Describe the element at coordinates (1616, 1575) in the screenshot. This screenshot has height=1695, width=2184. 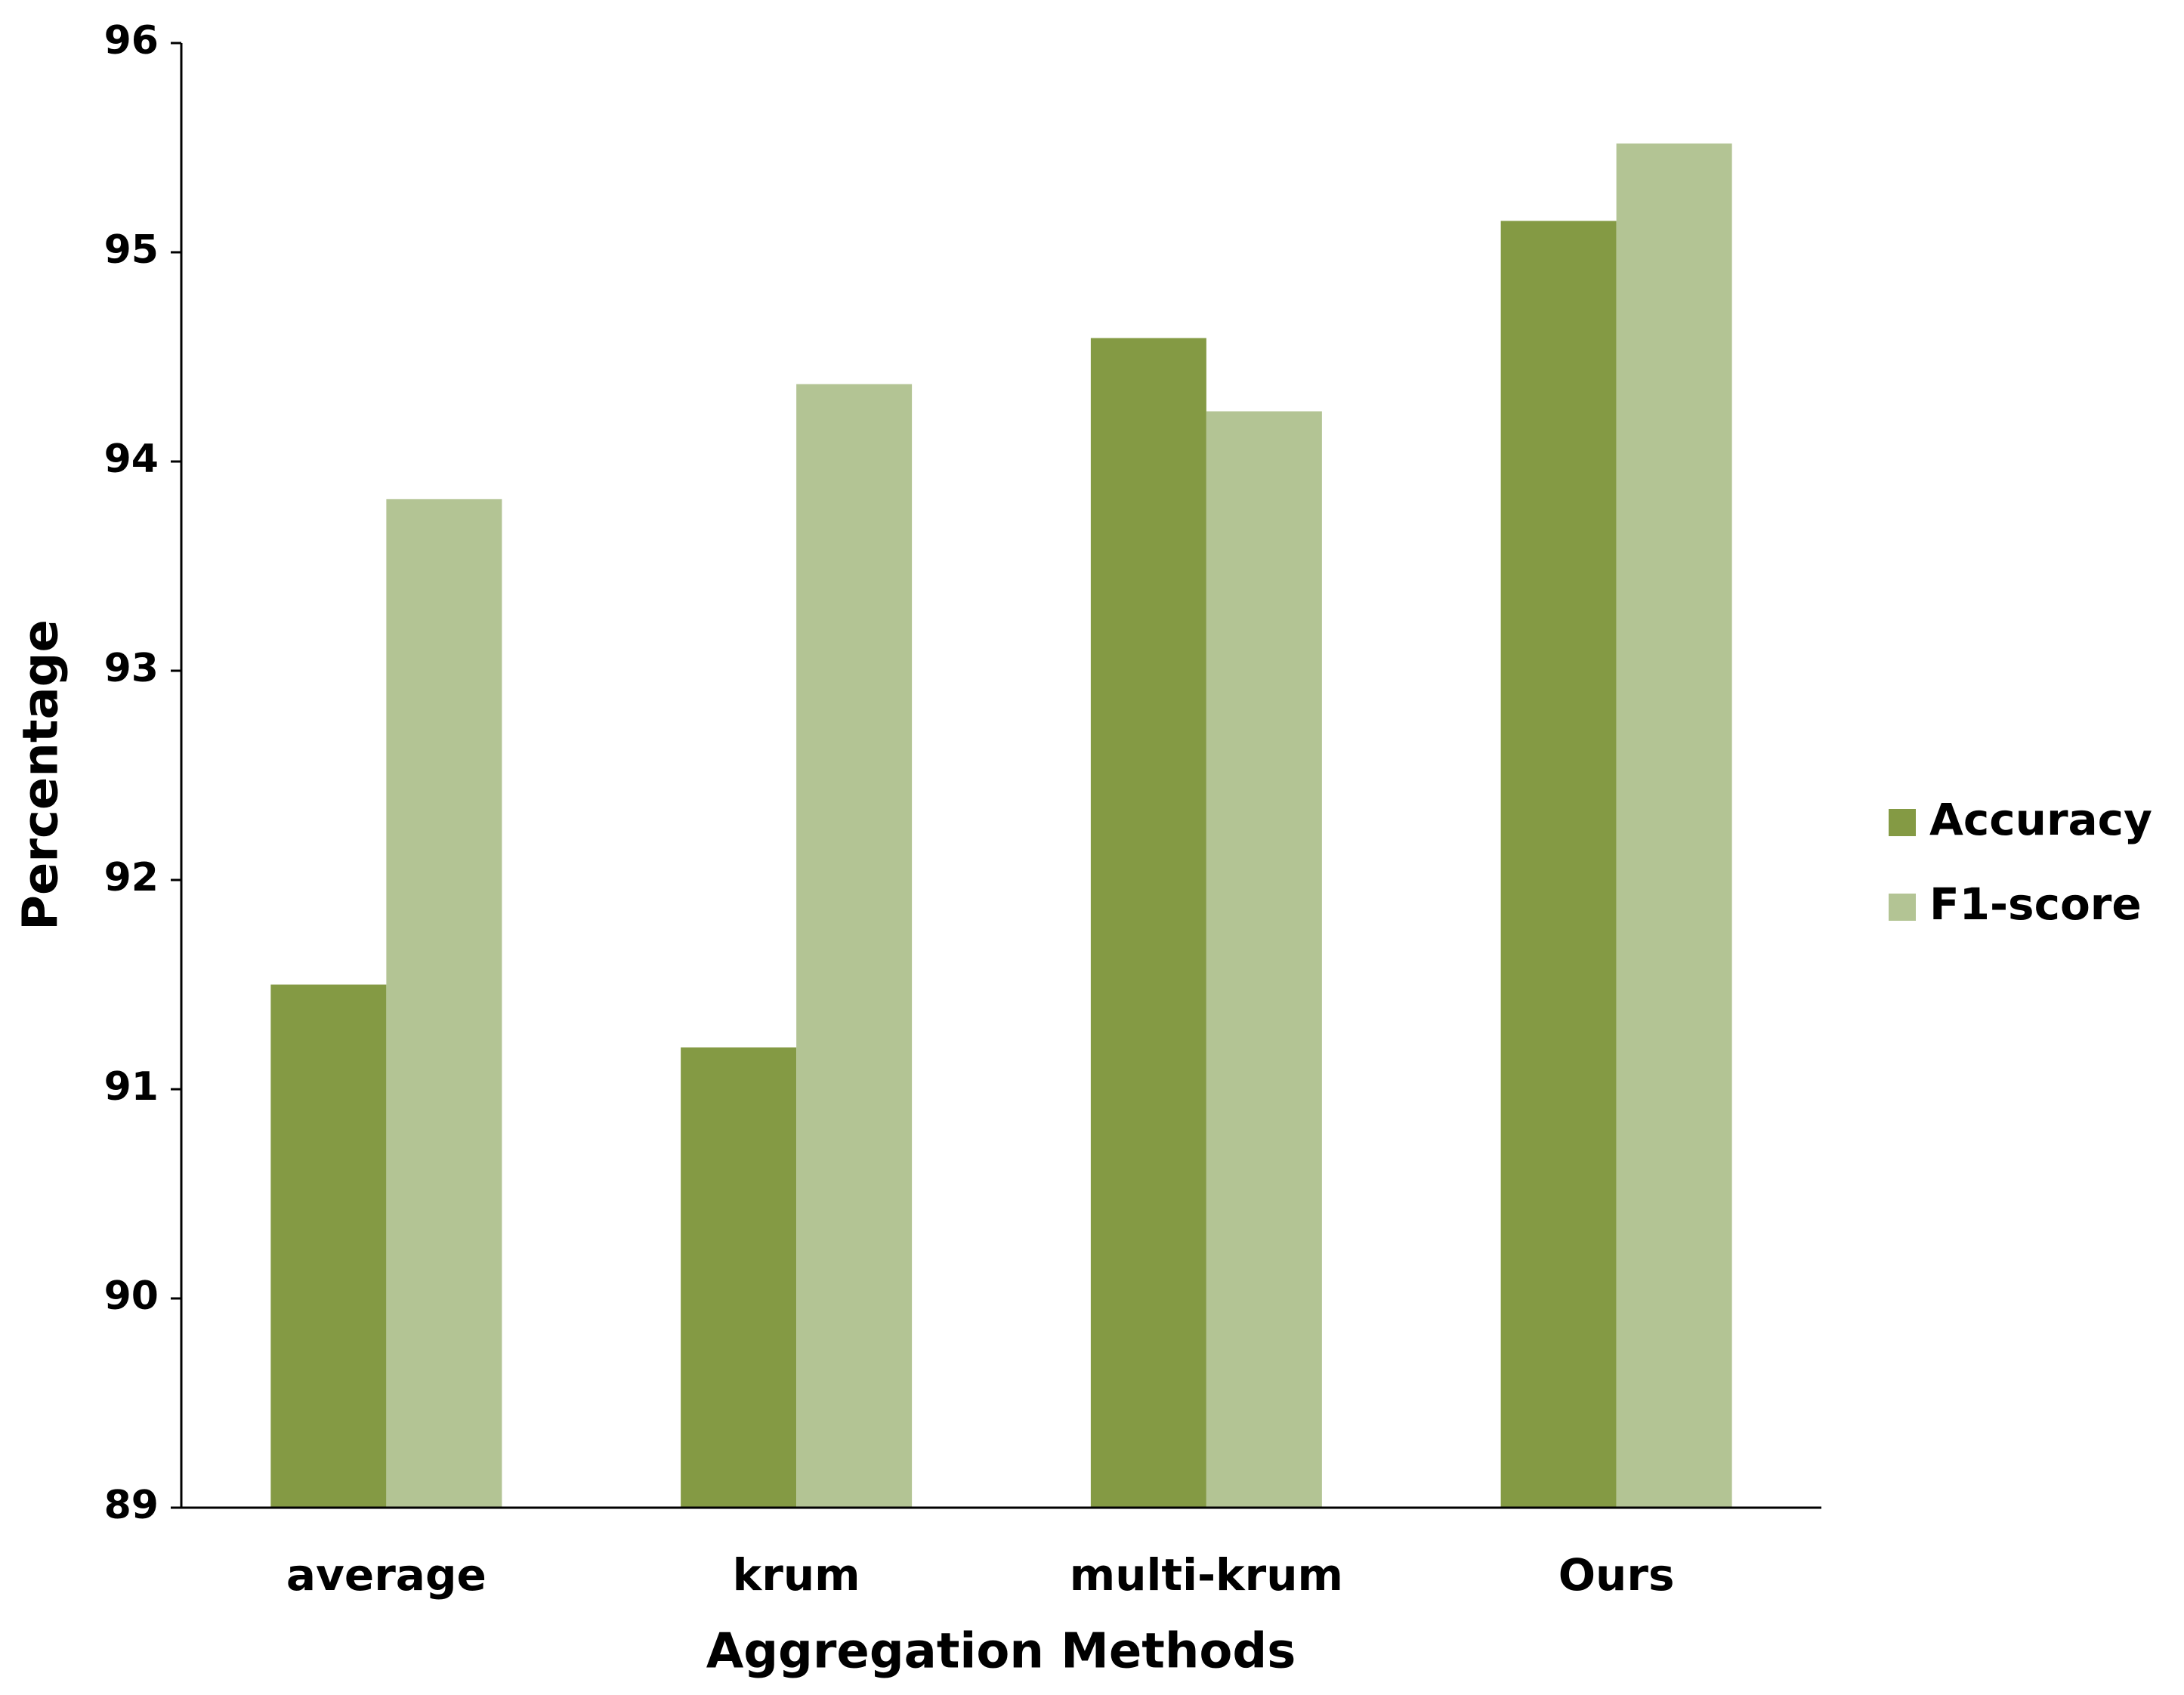
I see `x-tick-label: Ours` at that location.